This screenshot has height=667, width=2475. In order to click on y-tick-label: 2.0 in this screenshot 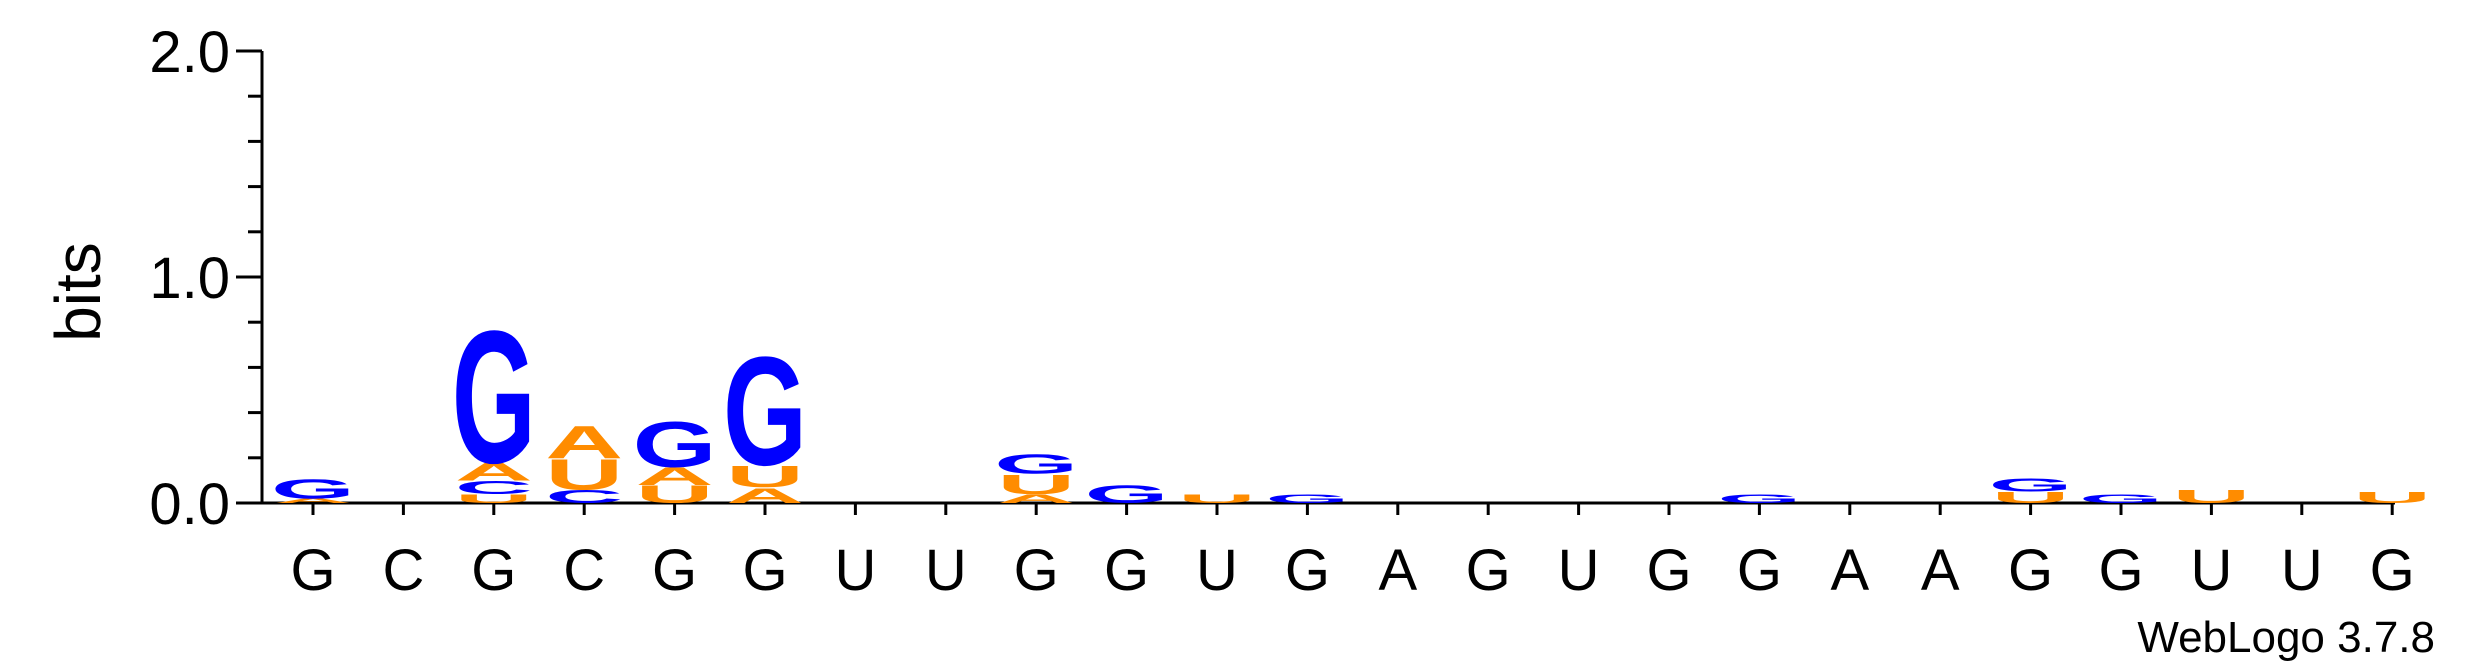, I will do `click(189, 52)`.